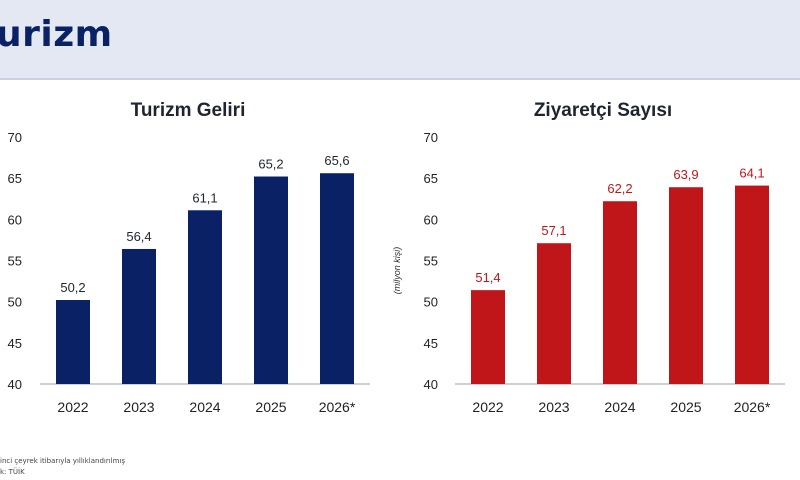  Describe the element at coordinates (553, 230) in the screenshot. I see `data-label: 57,1` at that location.